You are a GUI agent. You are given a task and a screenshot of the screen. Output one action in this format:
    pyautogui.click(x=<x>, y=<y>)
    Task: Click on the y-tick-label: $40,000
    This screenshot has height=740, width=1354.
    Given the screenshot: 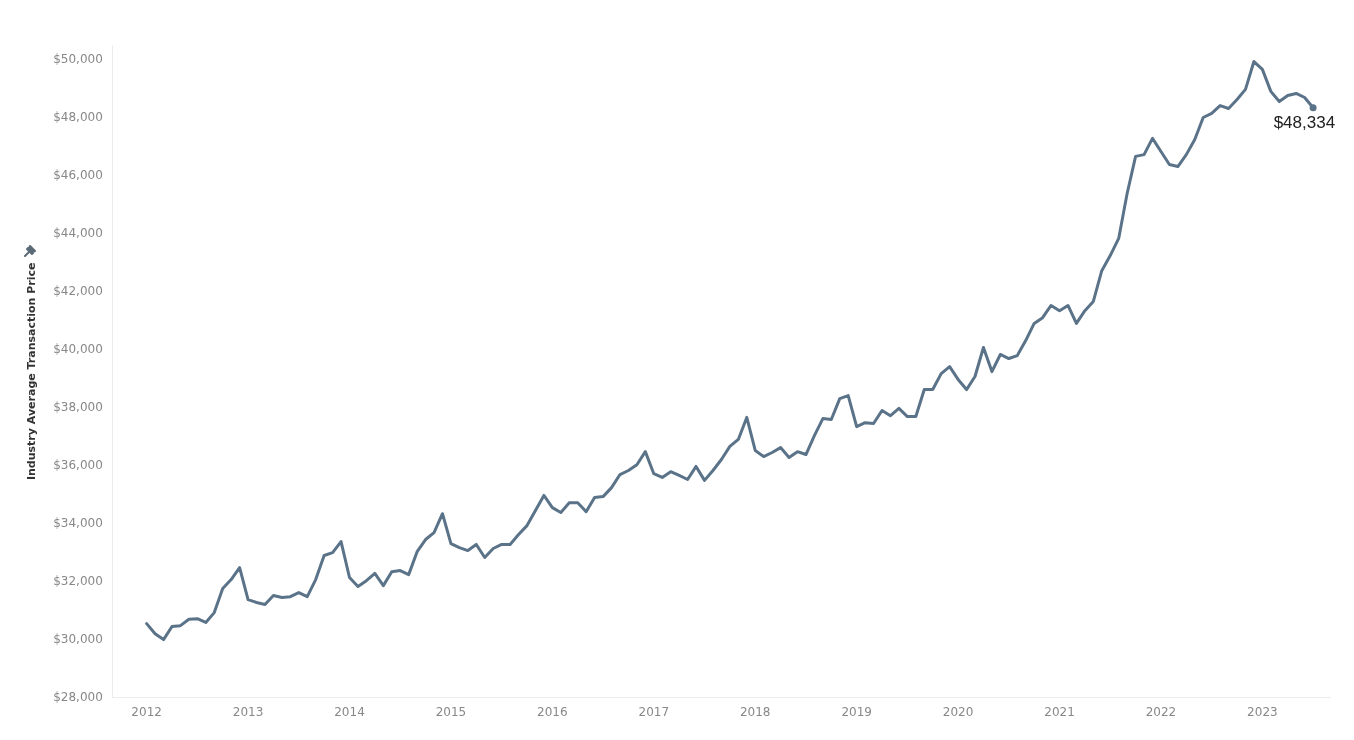 What is the action you would take?
    pyautogui.click(x=78, y=348)
    